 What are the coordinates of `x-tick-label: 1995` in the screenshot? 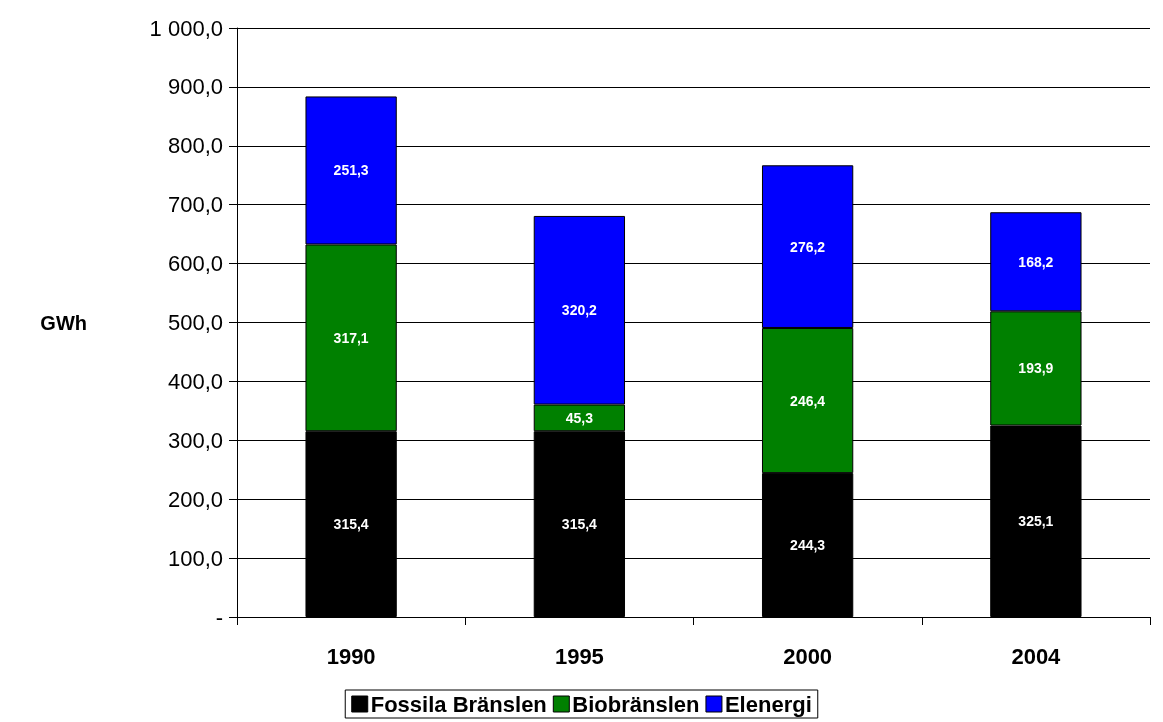 It's located at (579, 656).